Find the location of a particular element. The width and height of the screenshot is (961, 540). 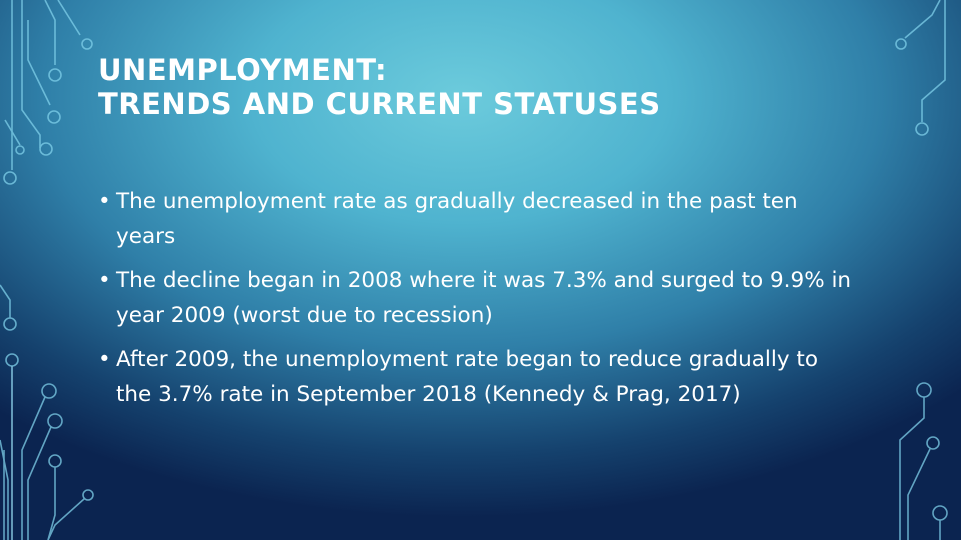

title-line-2: TRENDS AND CURRENT STATUSES is located at coordinates (379, 104).